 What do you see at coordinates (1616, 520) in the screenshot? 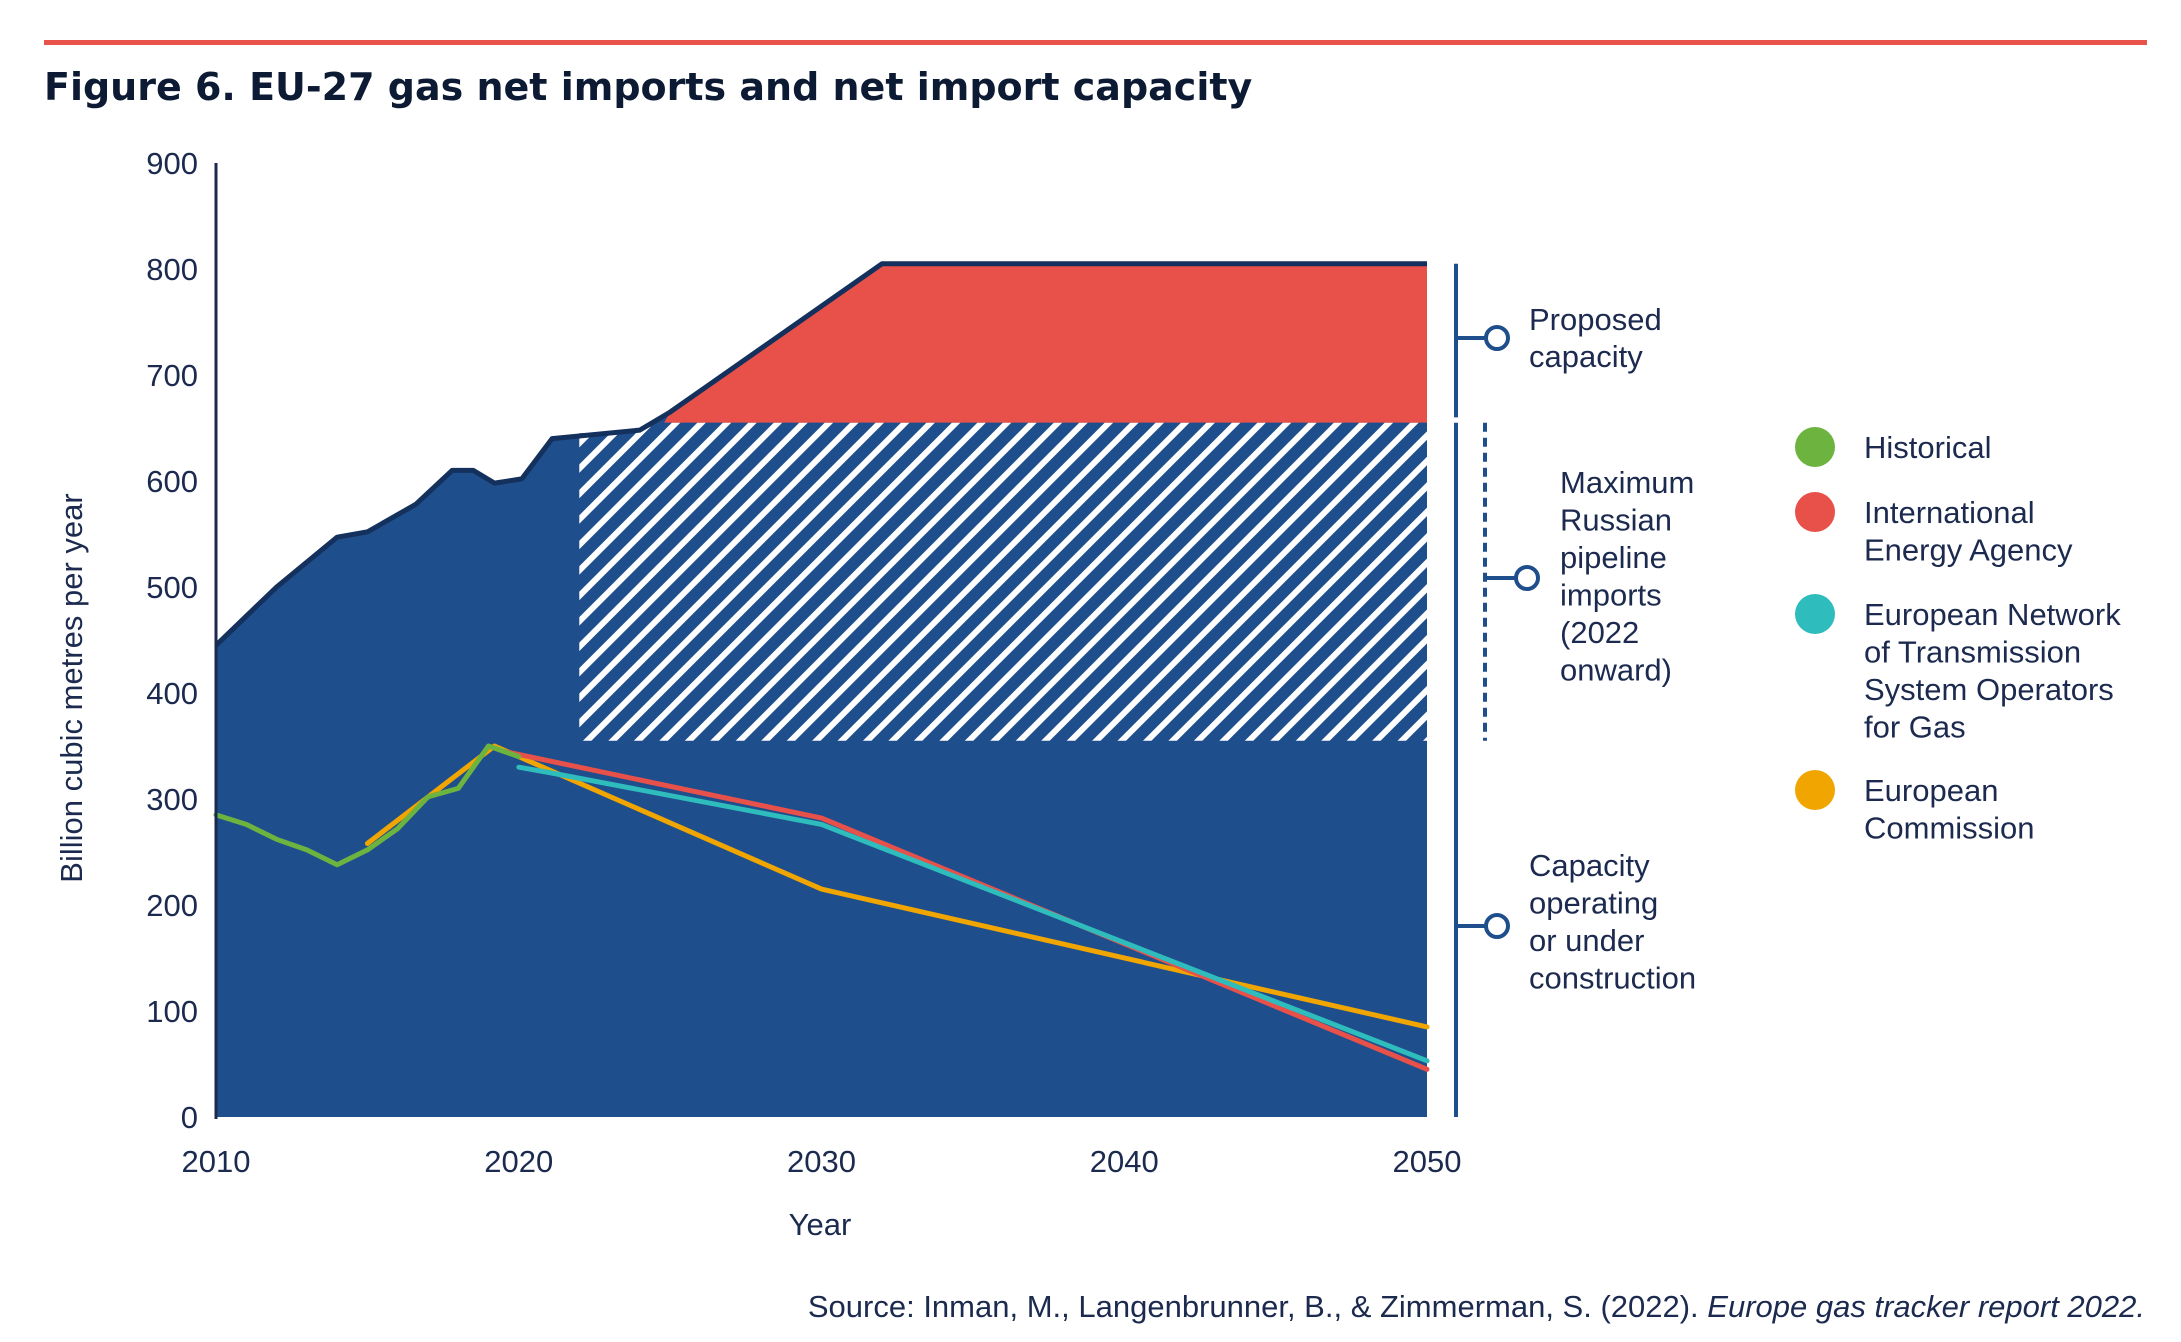
I see `russian-pipeline-label: Russian` at bounding box center [1616, 520].